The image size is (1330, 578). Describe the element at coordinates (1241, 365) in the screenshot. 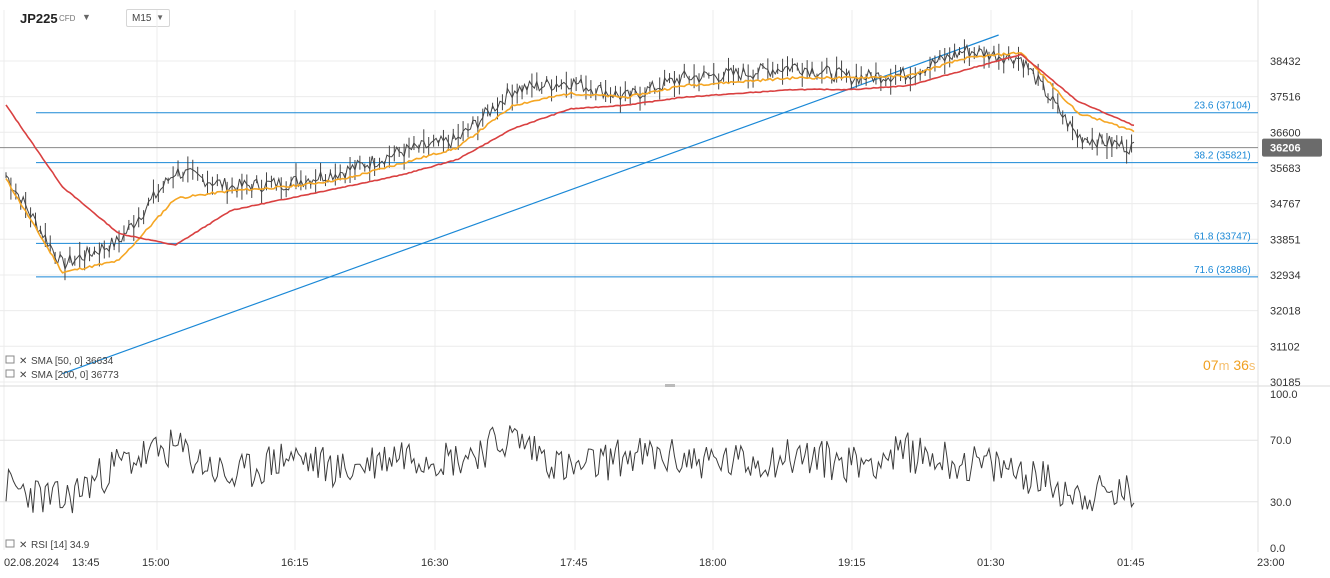

I see `countdown-seconds: 36` at that location.